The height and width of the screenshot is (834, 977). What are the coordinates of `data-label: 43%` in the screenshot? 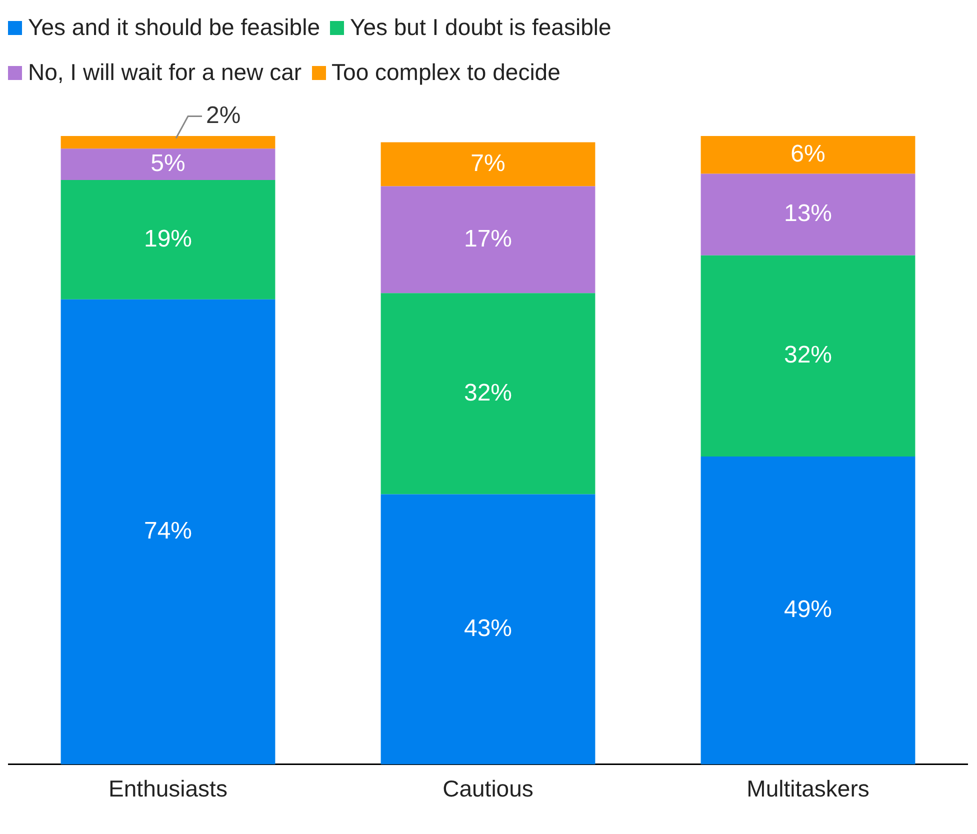 It's located at (488, 628).